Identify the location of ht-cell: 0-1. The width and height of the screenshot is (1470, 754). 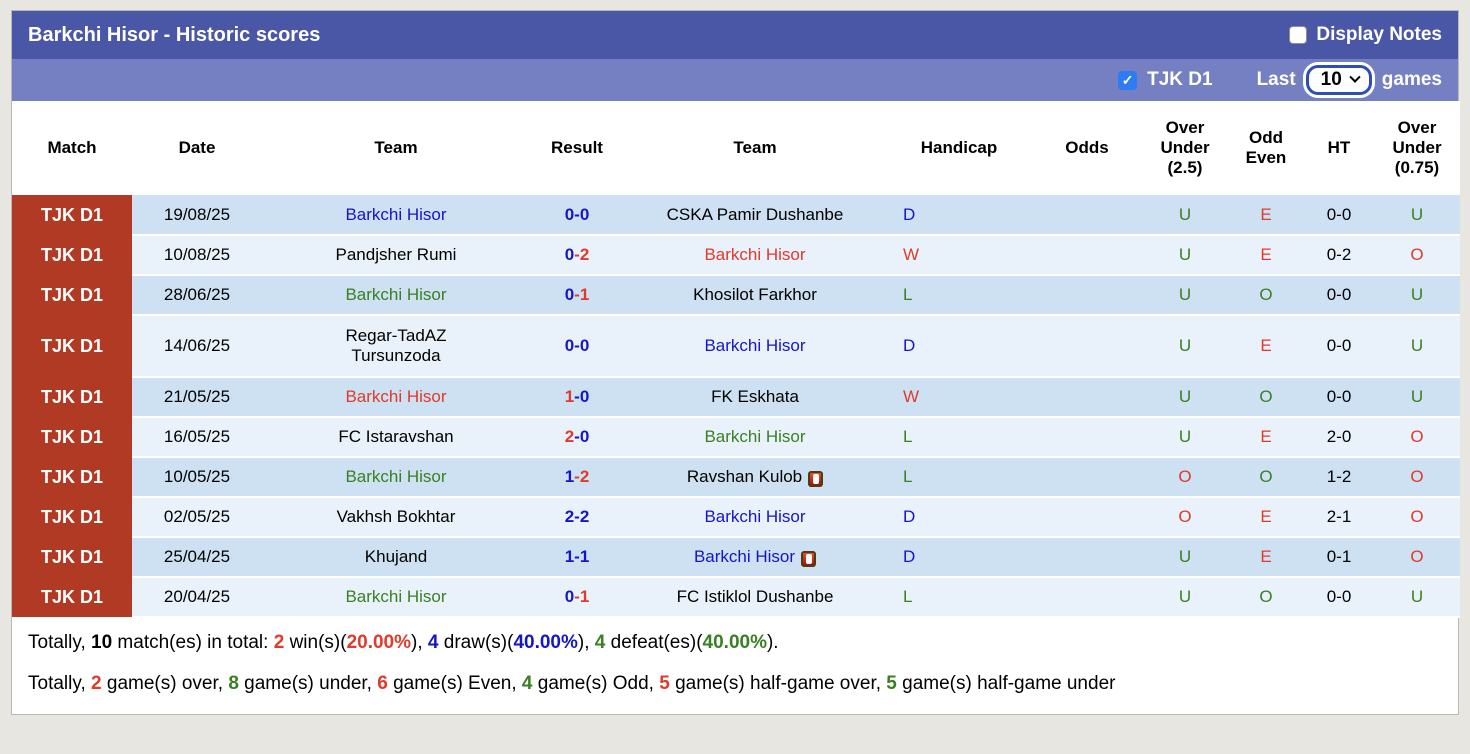
(1339, 557).